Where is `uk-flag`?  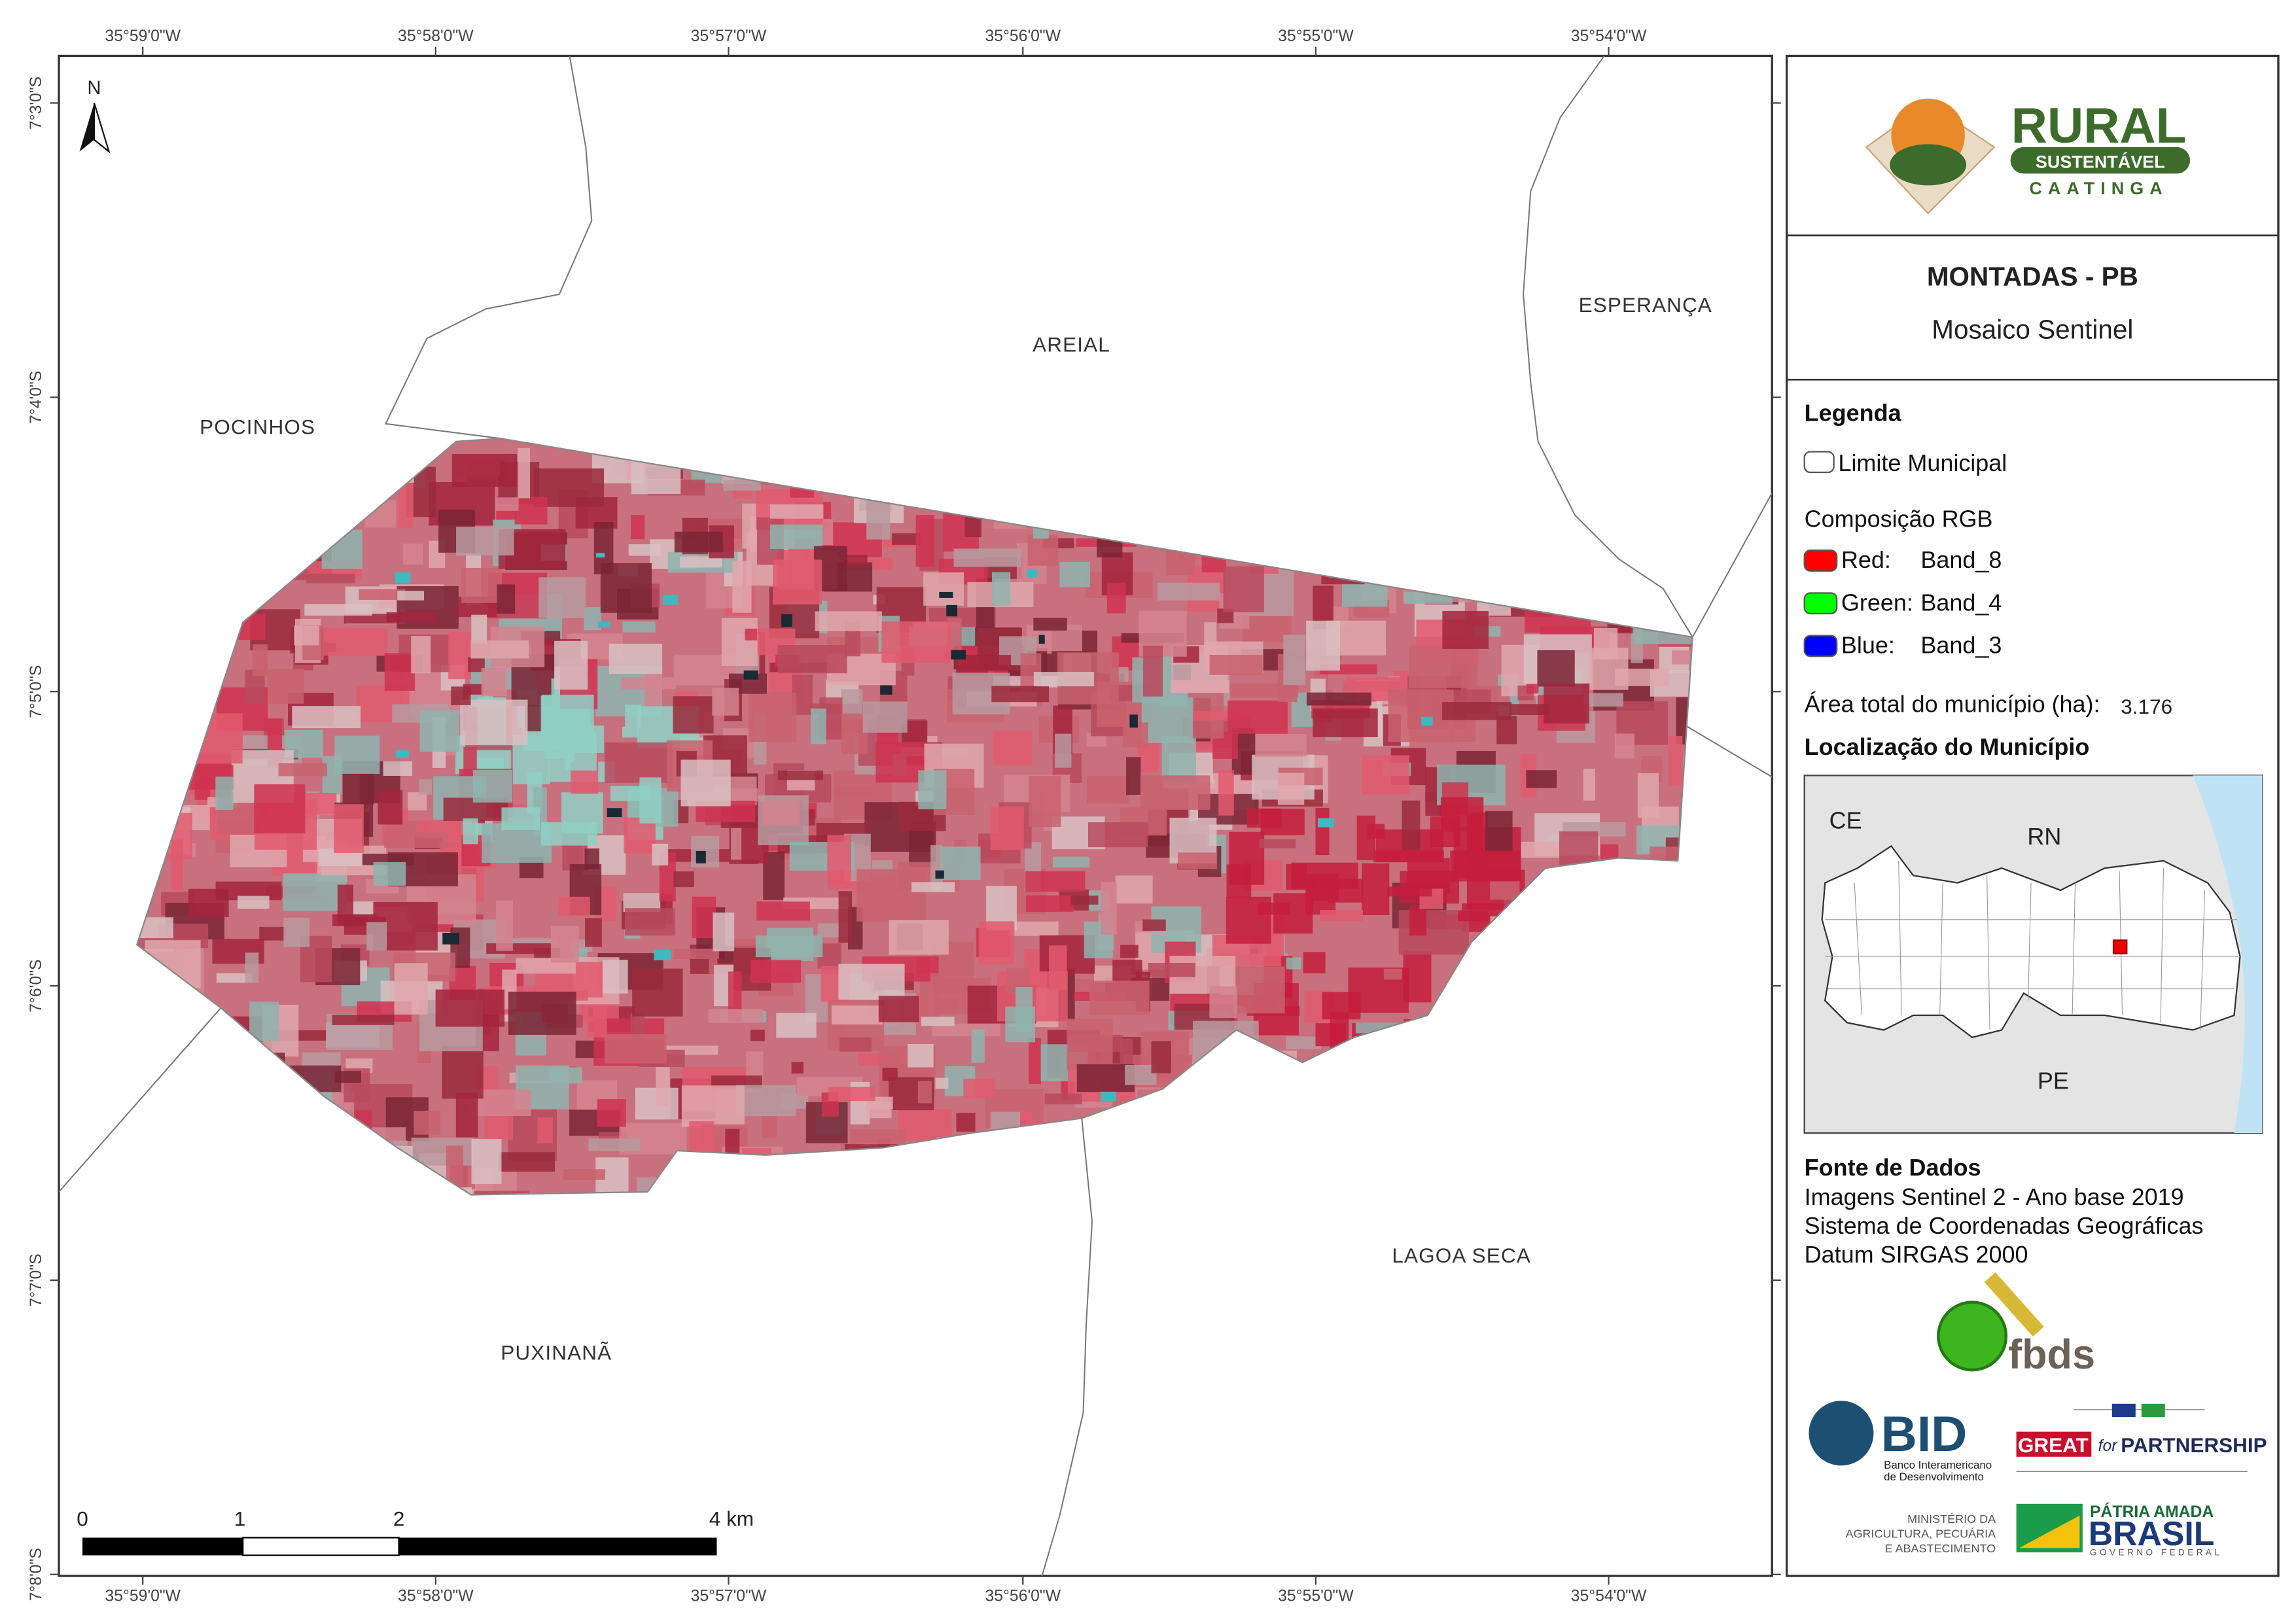
uk-flag is located at coordinates (2123, 1410).